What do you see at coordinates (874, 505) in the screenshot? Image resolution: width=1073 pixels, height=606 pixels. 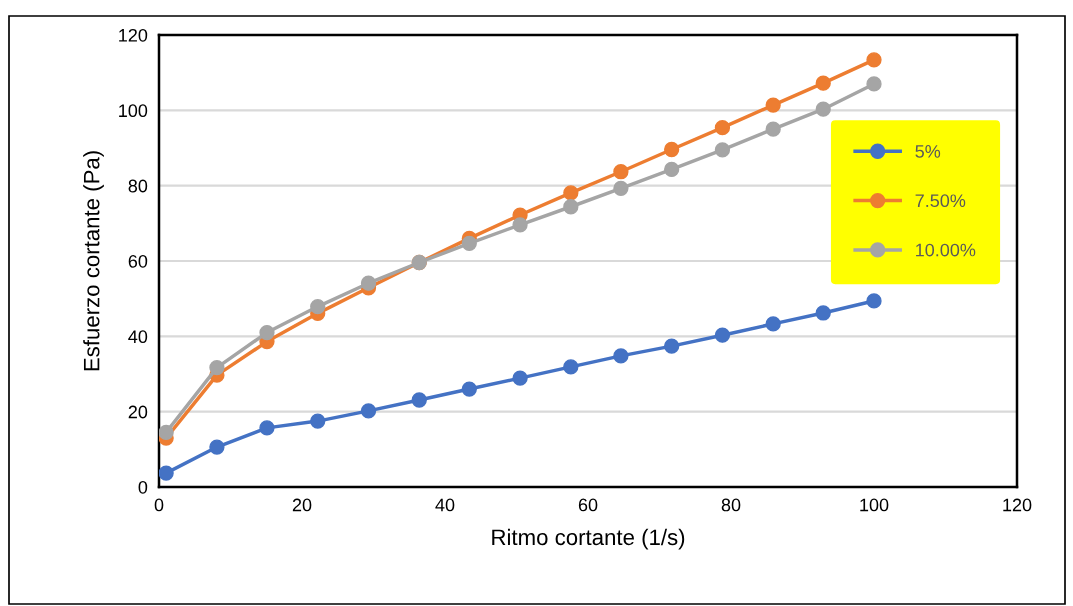 I see `x-tick-label: 100` at bounding box center [874, 505].